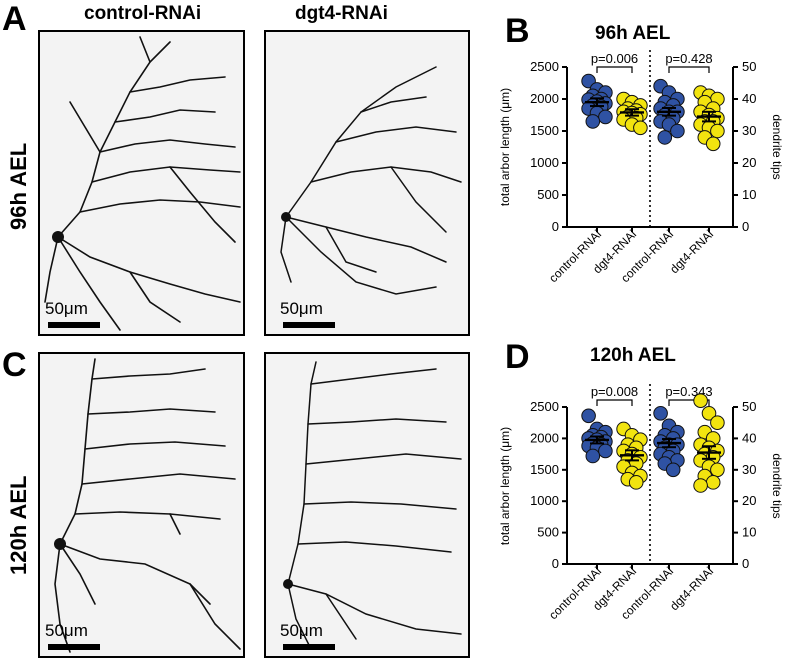 The image size is (792, 662). Describe the element at coordinates (633, 33) in the screenshot. I see `chart-title-96h: 96h AEL` at that location.